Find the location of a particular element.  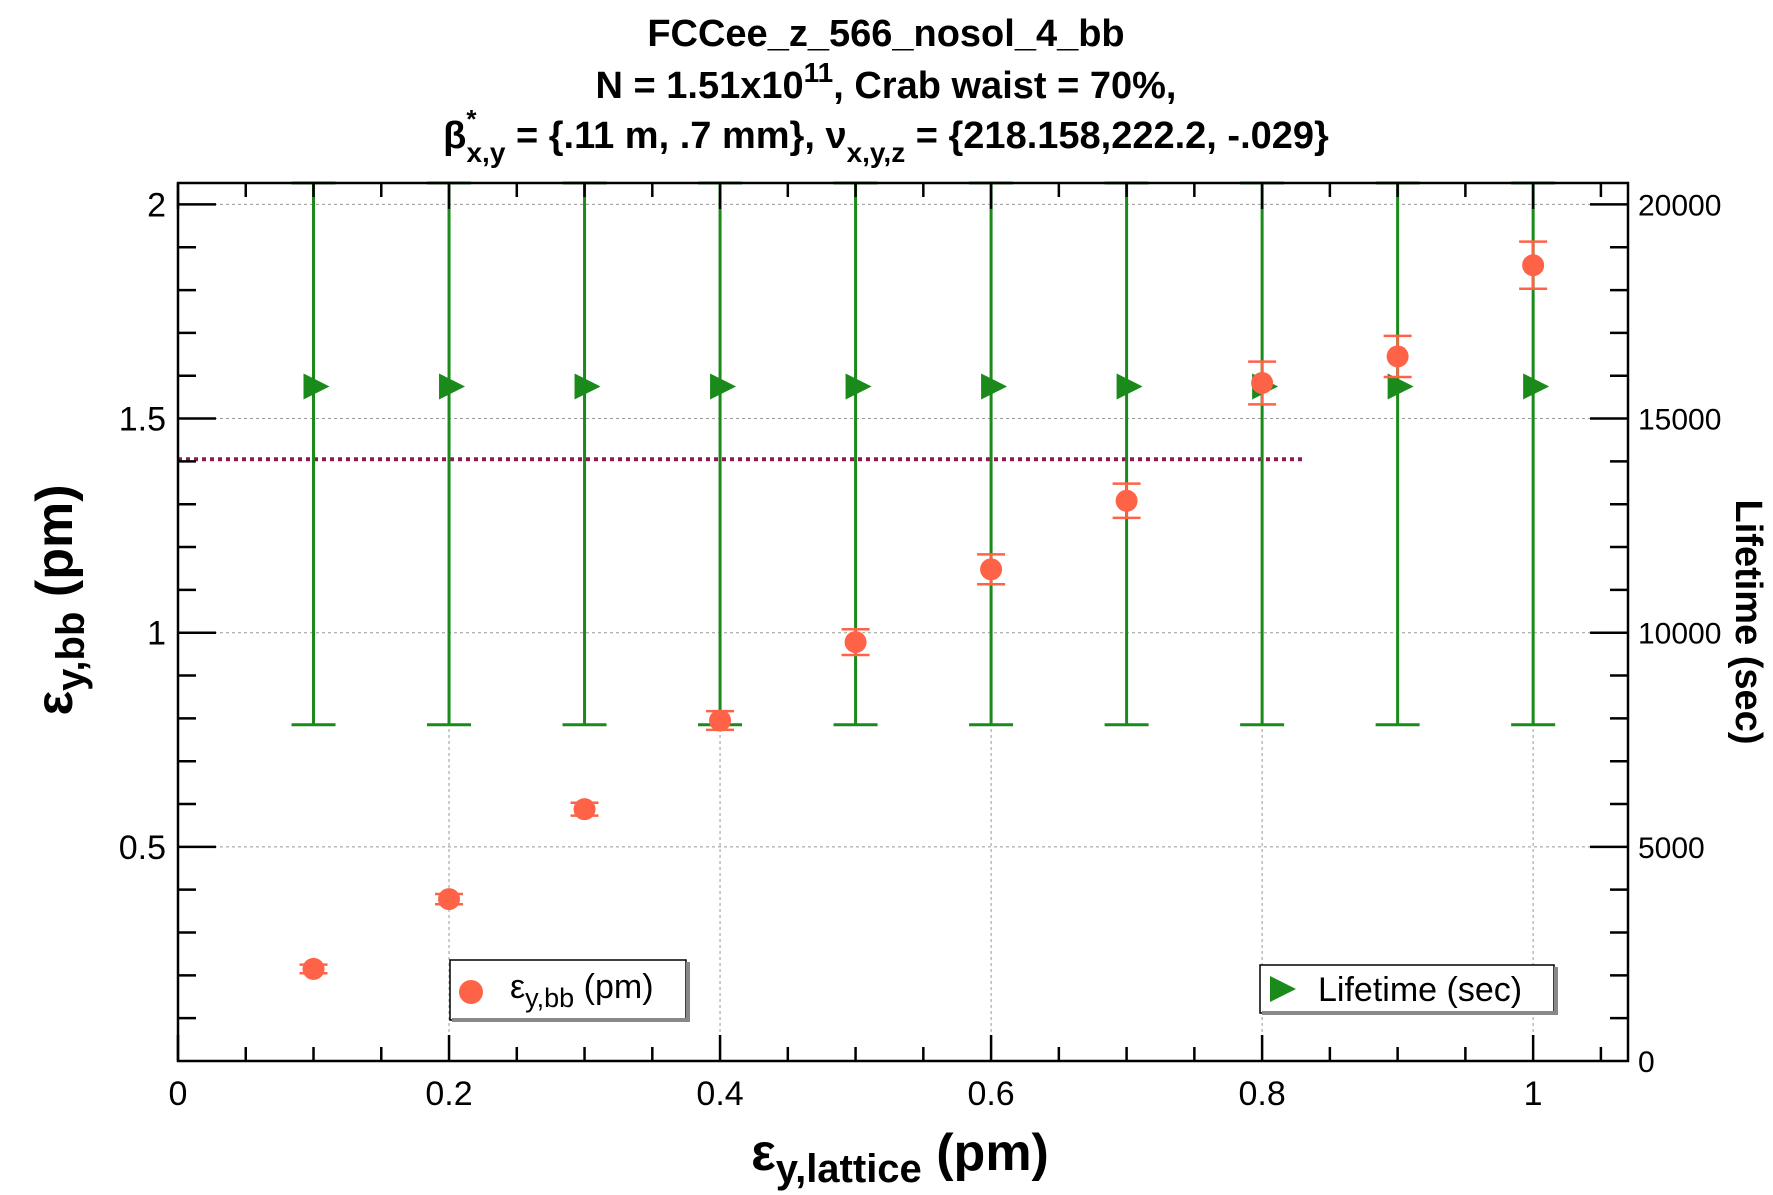

y-axis-label: εy,bb (pm) is located at coordinates (59, 599).